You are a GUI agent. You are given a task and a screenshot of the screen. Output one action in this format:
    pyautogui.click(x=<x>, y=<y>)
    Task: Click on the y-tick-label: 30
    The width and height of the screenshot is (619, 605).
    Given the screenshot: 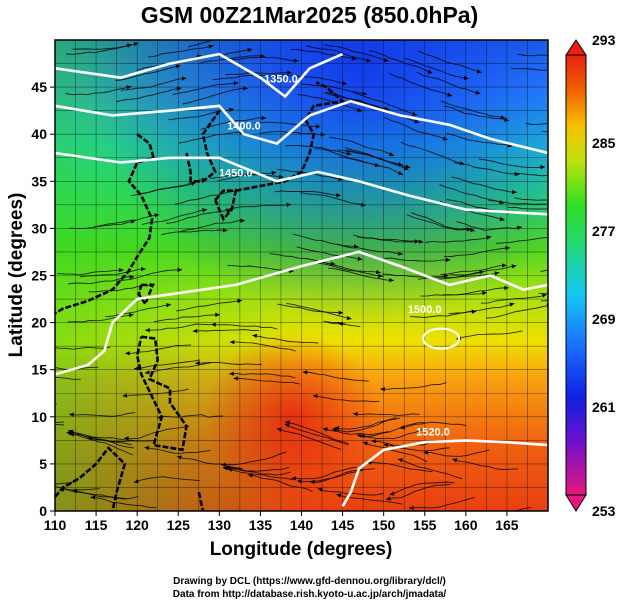 What is the action you would take?
    pyautogui.click(x=39, y=228)
    